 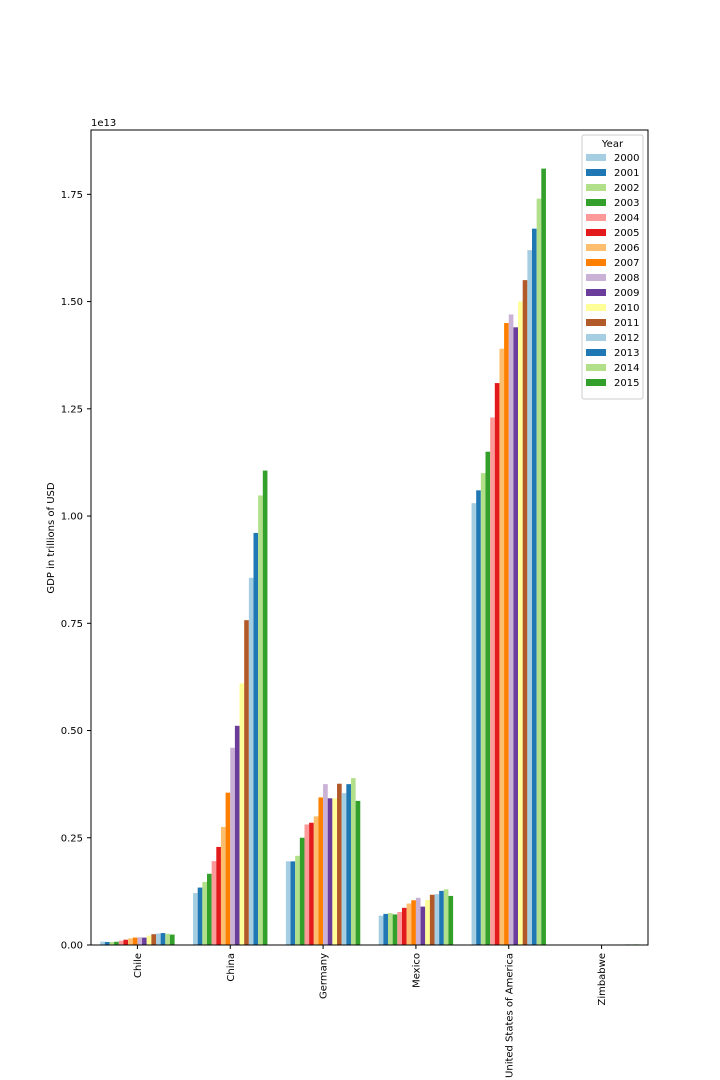 I want to click on legend-swatch-2006, so click(x=596, y=247).